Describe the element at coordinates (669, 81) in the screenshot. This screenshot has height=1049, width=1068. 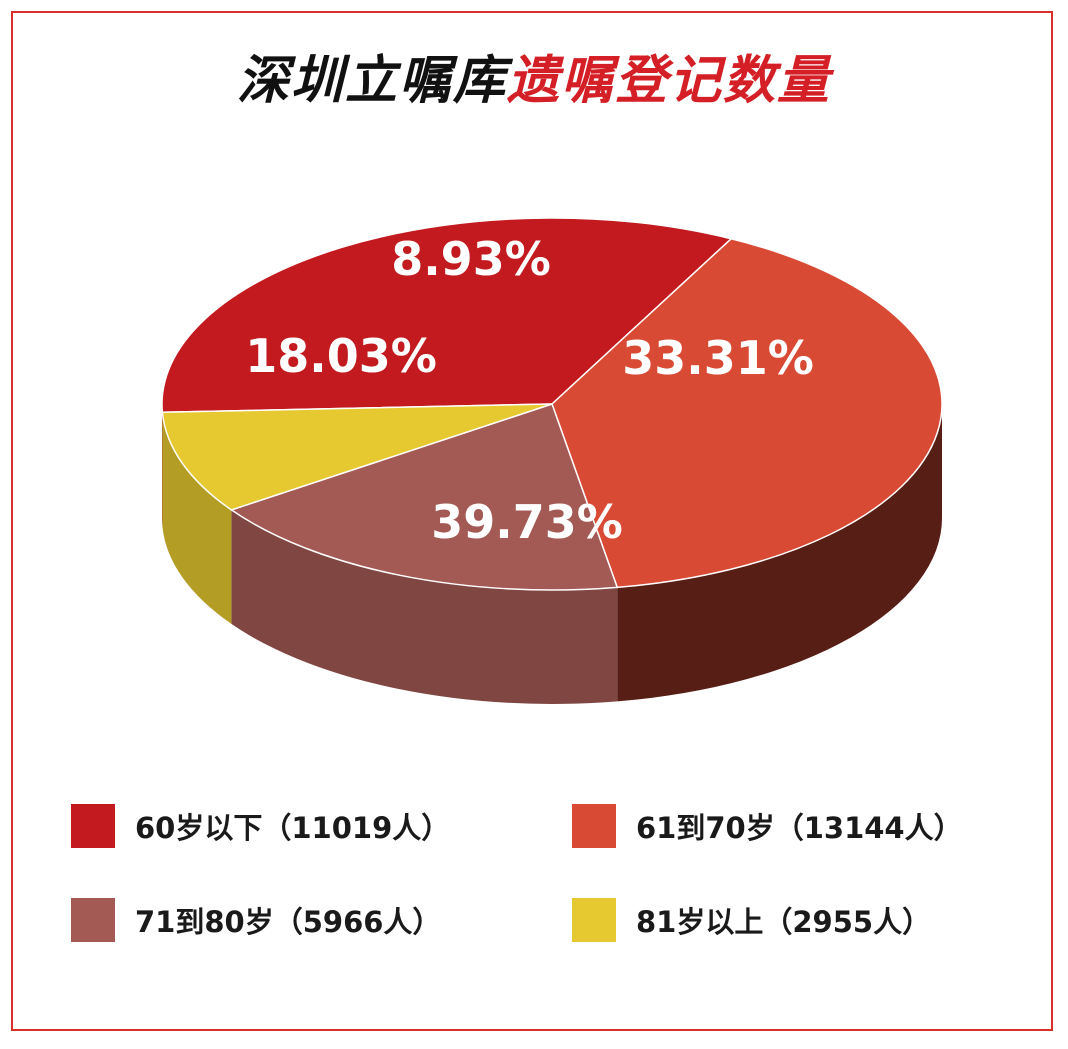
I see `title-part-2: 遗嘱登记数量` at that location.